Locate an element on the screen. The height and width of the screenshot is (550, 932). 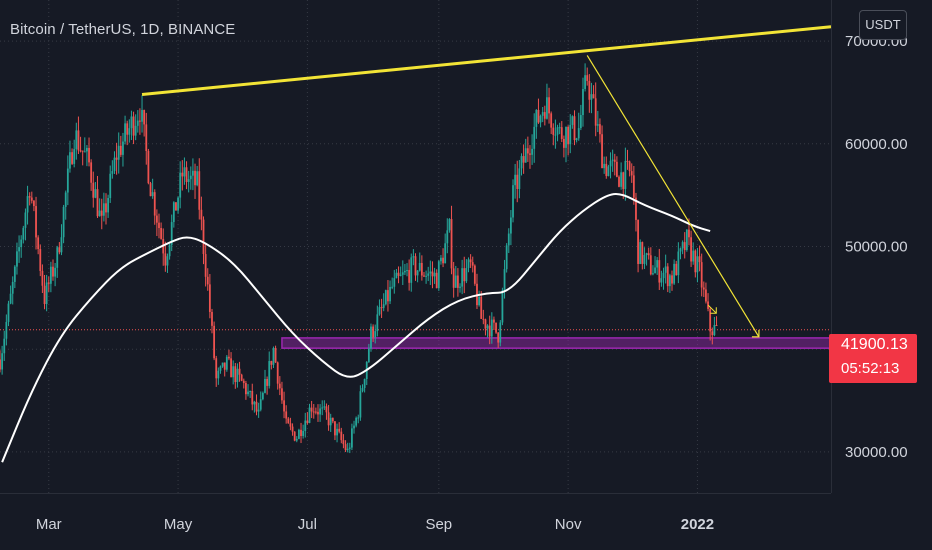
last-price-tag: 41900.13 05:52:13 is located at coordinates (873, 358).